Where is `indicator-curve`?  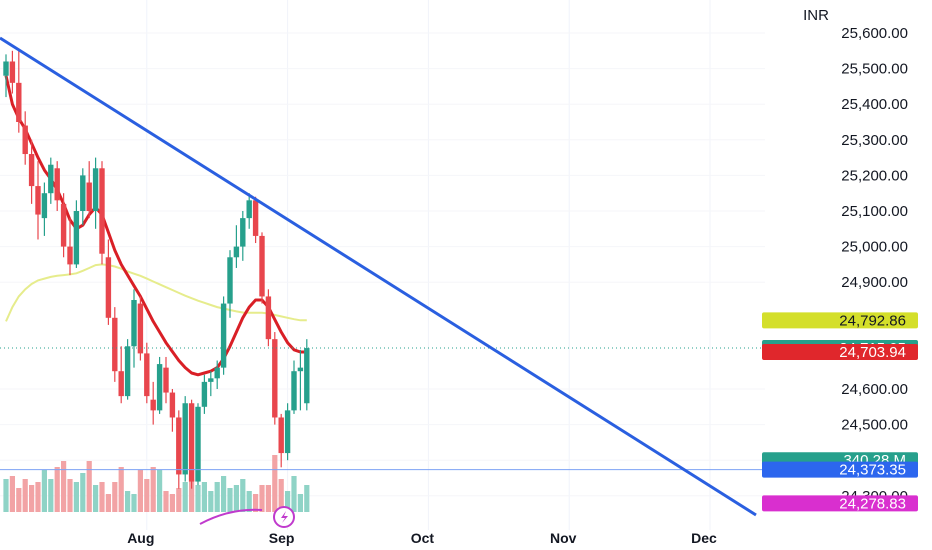 indicator-curve is located at coordinates (231, 516).